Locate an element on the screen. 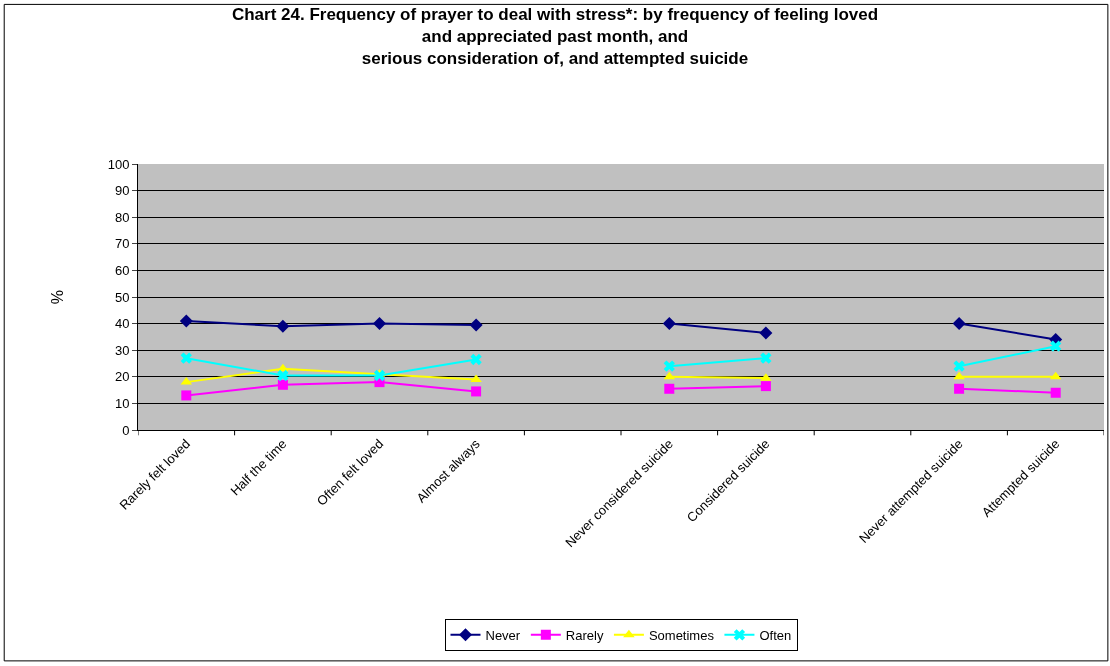  y-tick-label: 90 is located at coordinates (122, 191).